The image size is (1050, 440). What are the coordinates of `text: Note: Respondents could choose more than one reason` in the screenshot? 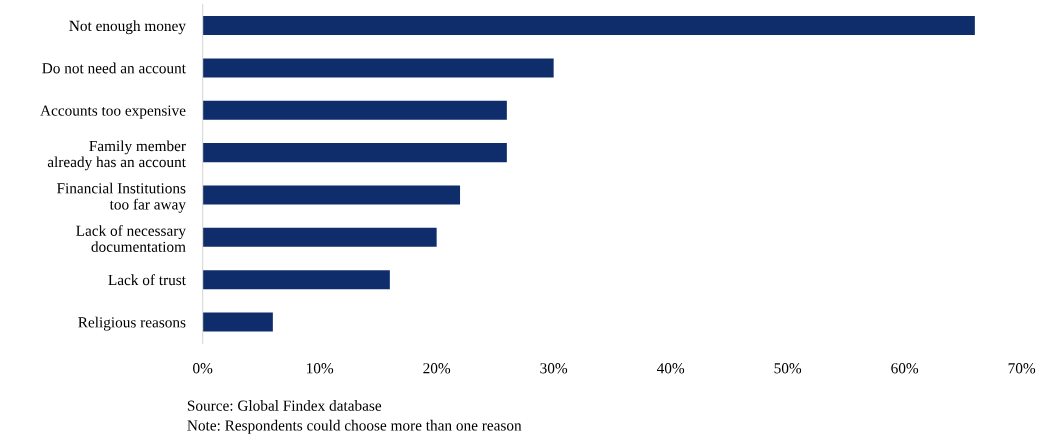 It's located at (354, 426).